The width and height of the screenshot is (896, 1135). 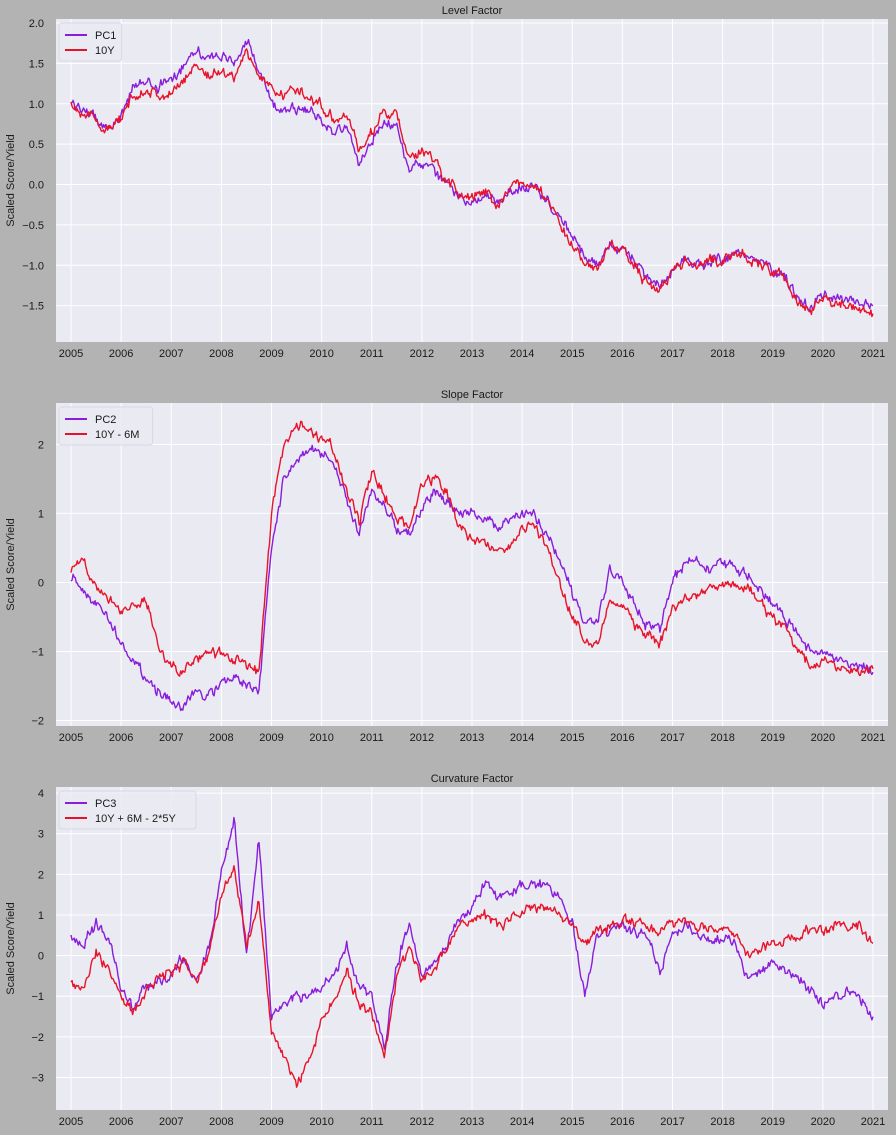 What do you see at coordinates (472, 11) in the screenshot?
I see `chart-title: Level Factor` at bounding box center [472, 11].